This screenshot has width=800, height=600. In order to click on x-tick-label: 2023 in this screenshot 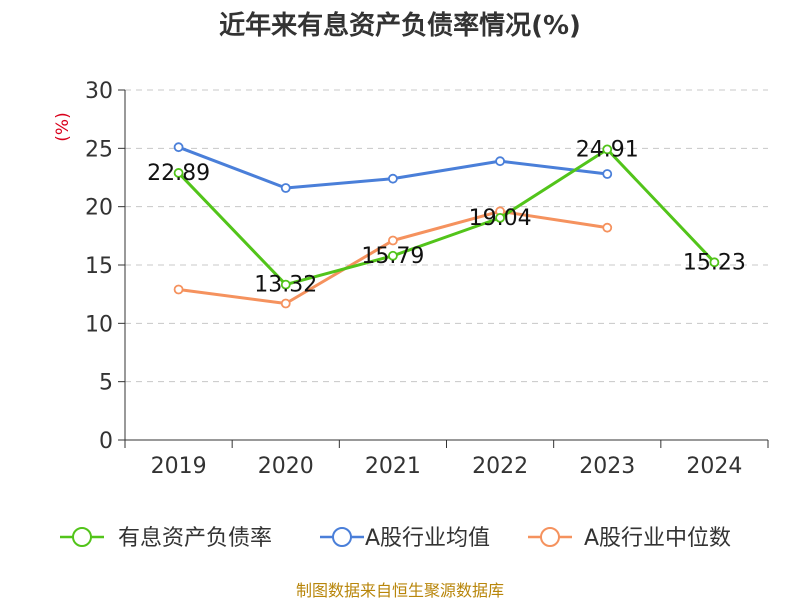, I will do `click(607, 466)`.